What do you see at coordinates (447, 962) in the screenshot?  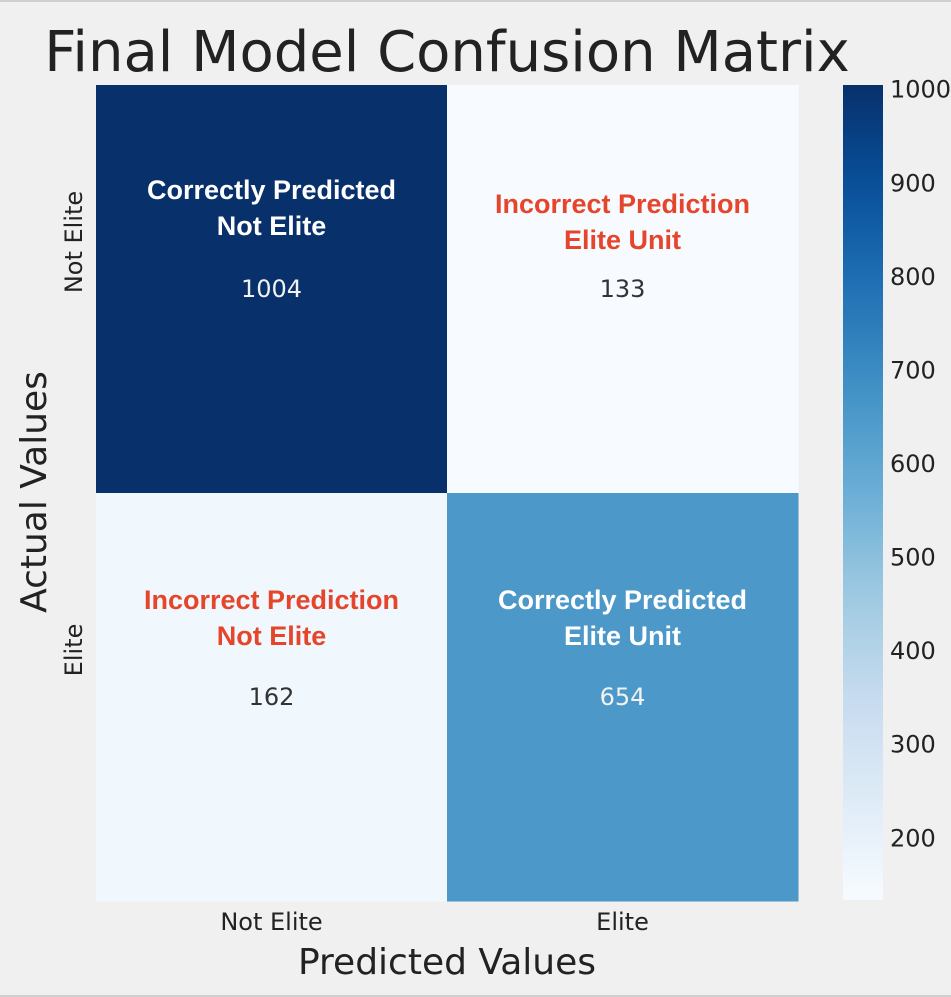 I see `x-axis-label: Predicted Values` at bounding box center [447, 962].